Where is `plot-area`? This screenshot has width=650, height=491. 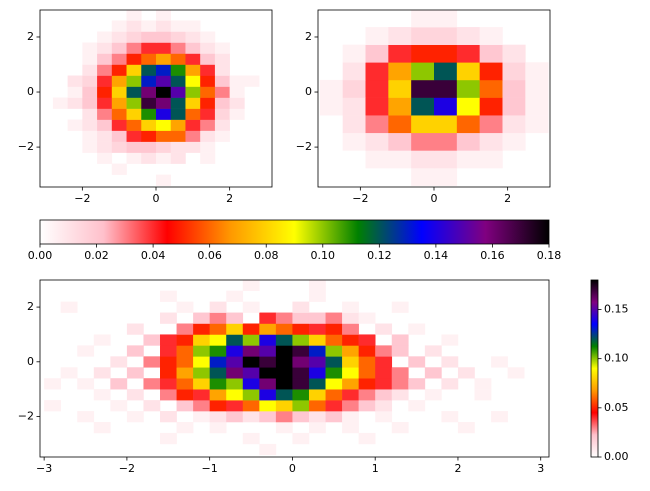
plot-area is located at coordinates (156, 98).